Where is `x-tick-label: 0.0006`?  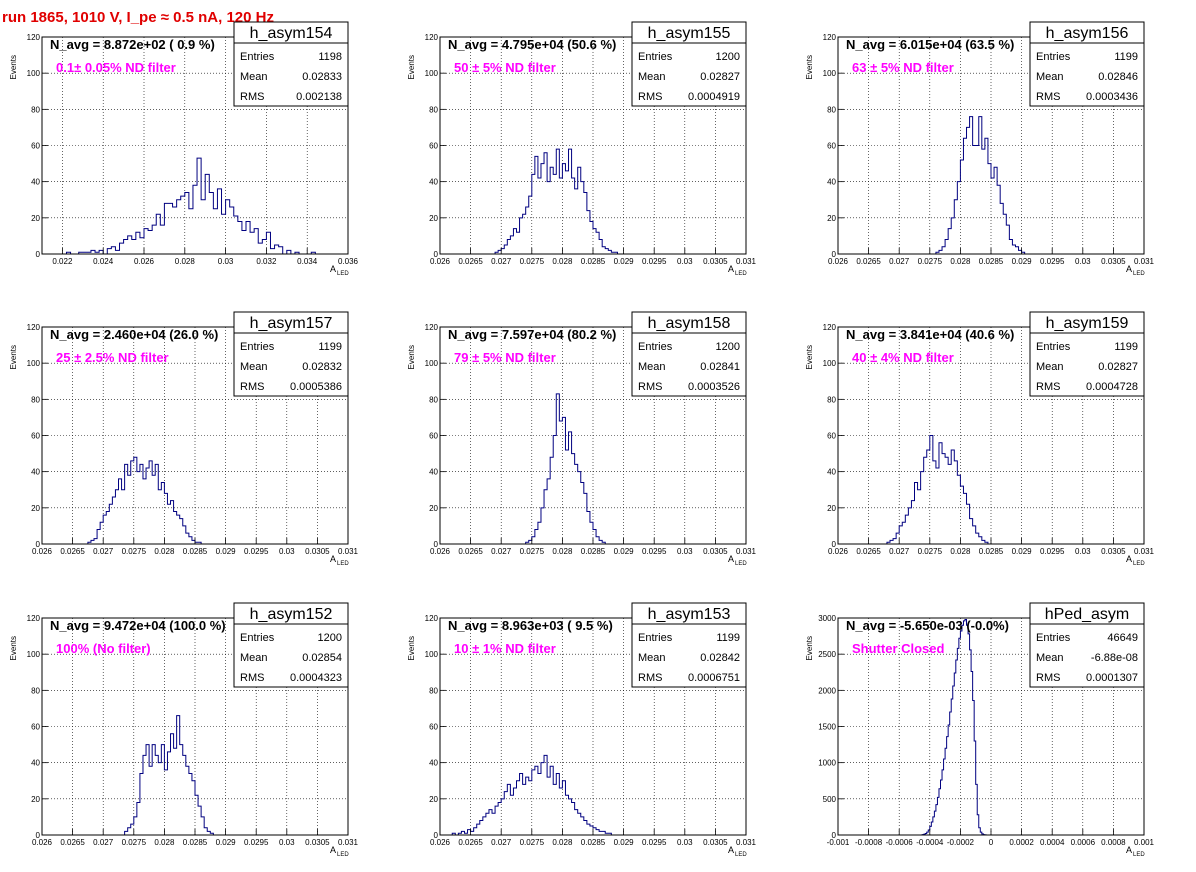
x-tick-label: 0.0006 is located at coordinates (1083, 842).